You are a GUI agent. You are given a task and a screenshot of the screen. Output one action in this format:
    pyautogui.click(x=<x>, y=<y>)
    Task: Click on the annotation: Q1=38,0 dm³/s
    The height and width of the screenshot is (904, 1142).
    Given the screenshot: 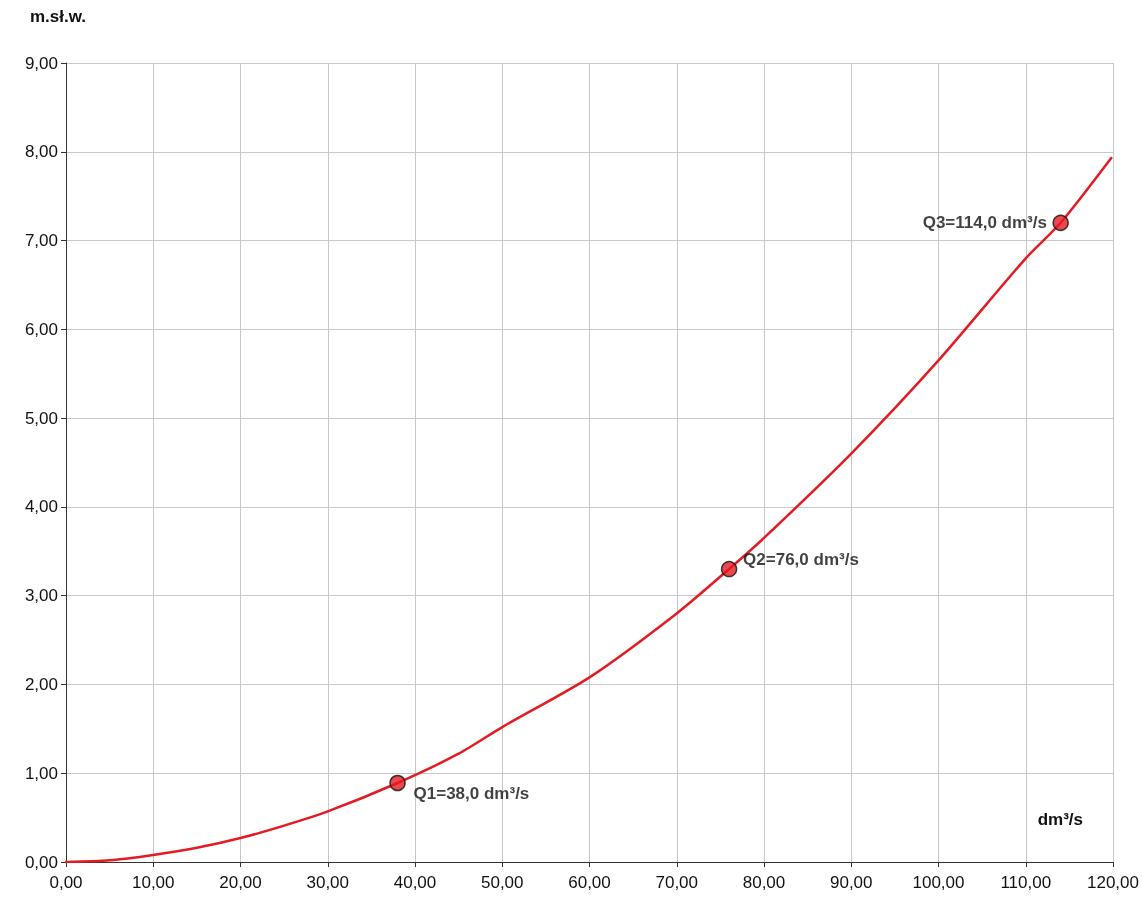 What is the action you would take?
    pyautogui.click(x=471, y=793)
    